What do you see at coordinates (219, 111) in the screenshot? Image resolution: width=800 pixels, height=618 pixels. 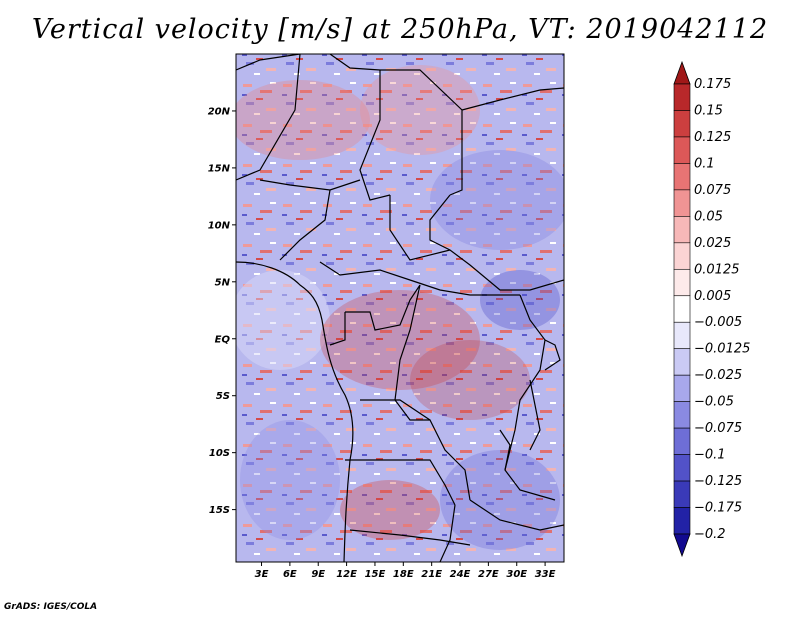 I see `lat-tick-label: 20N` at bounding box center [219, 111].